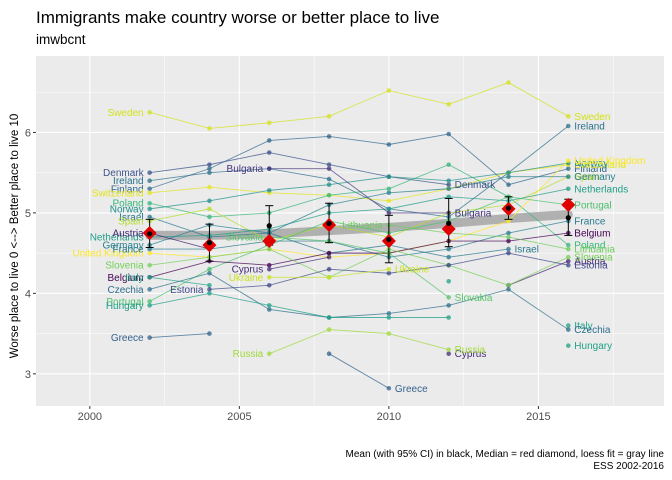 The height and width of the screenshot is (480, 672). What do you see at coordinates (538, 417) in the screenshot?
I see `x-tick-label: 2015` at bounding box center [538, 417].